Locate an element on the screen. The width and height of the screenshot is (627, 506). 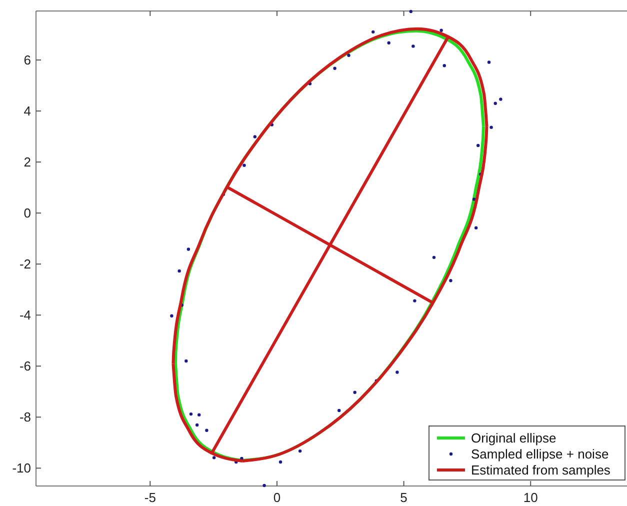
y-tick-label: -6 is located at coordinates (25, 366).